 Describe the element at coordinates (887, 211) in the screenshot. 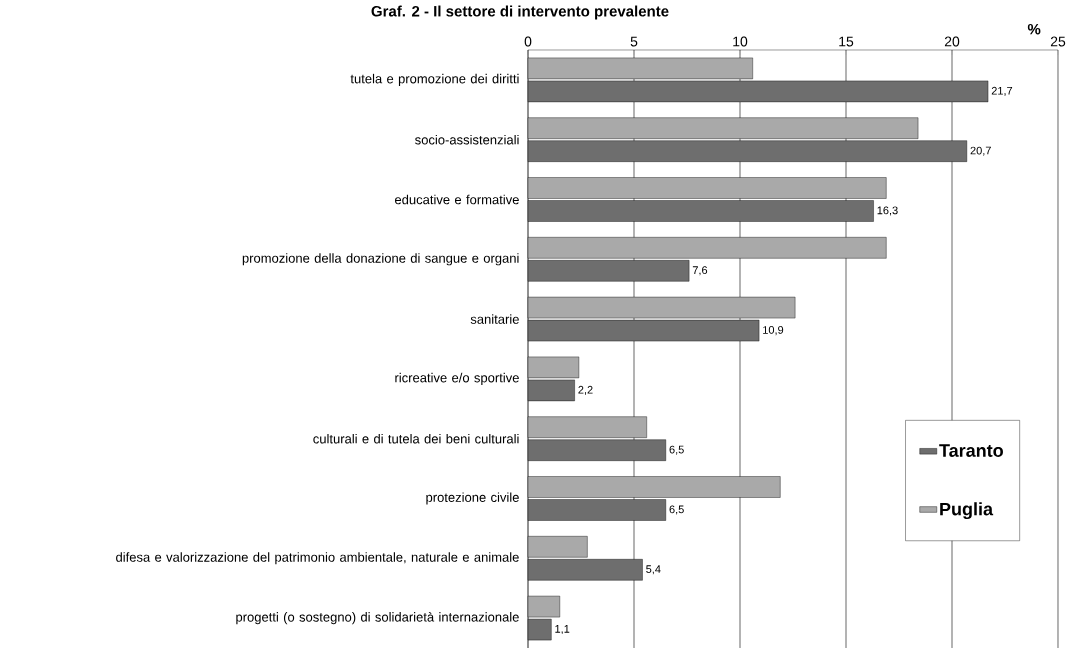

I see `data-label: 16,3` at that location.